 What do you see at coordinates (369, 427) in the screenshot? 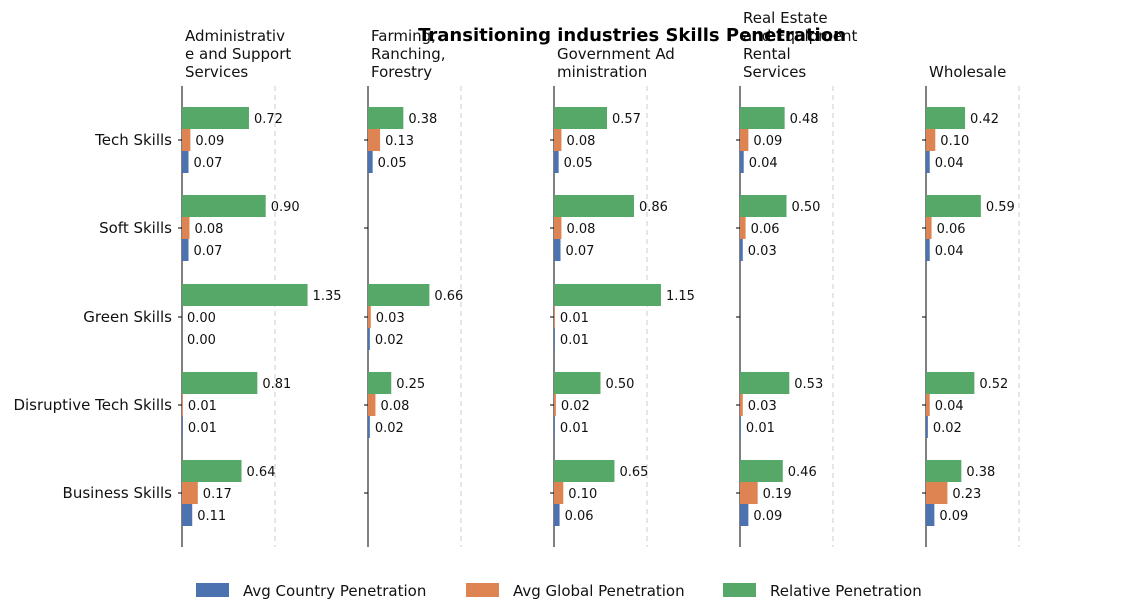
I see `bar-avg-country-penetration-disruptive-tech-skills` at bounding box center [369, 427].